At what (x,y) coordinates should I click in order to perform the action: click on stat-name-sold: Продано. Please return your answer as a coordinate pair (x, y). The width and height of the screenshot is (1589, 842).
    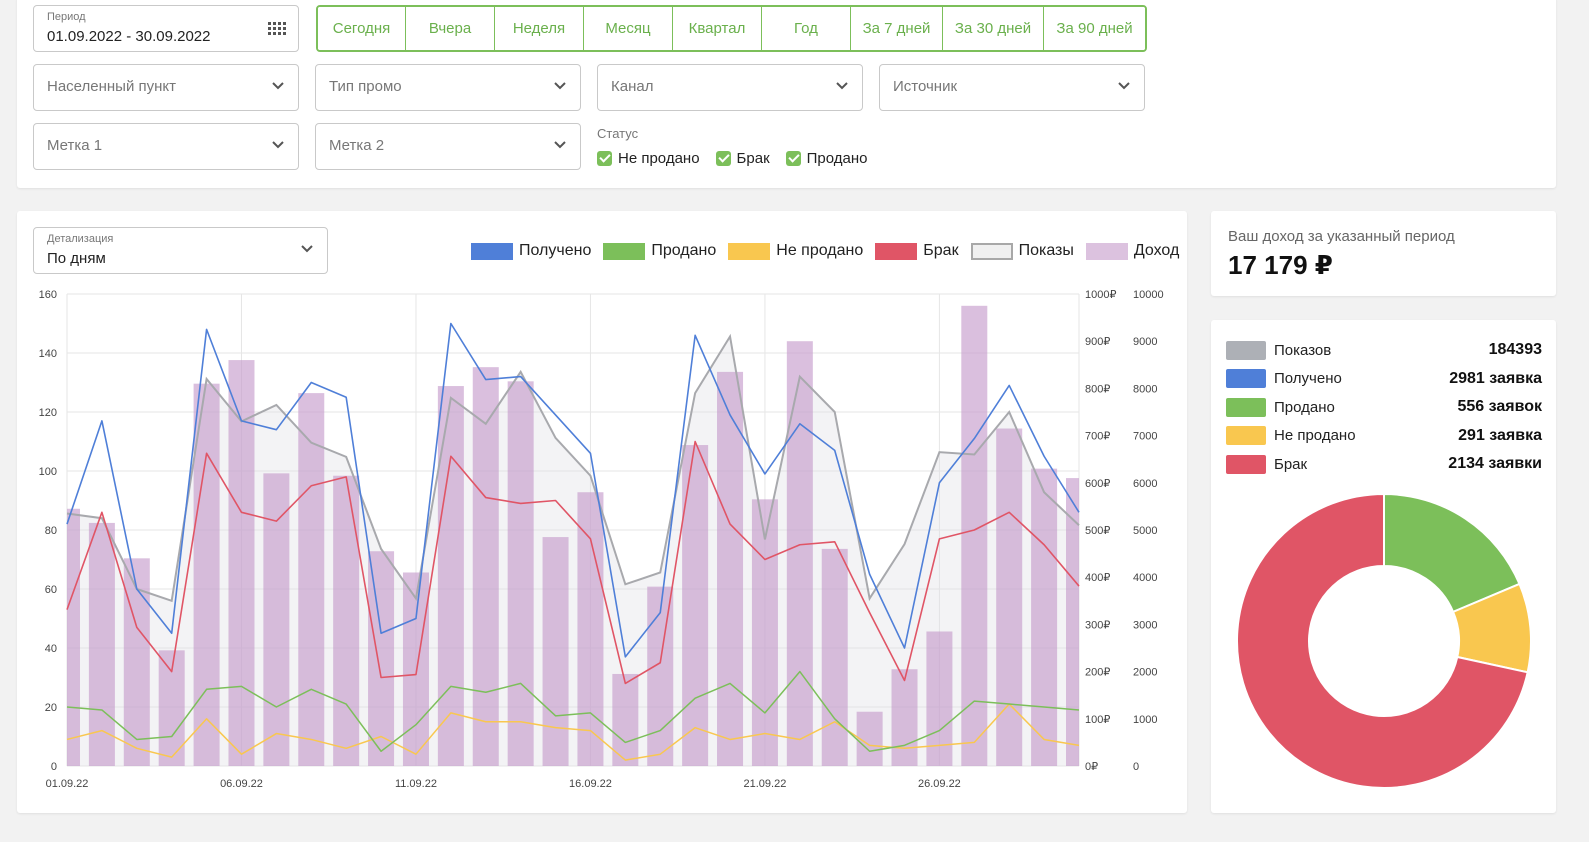
    Looking at the image, I should click on (1304, 407).